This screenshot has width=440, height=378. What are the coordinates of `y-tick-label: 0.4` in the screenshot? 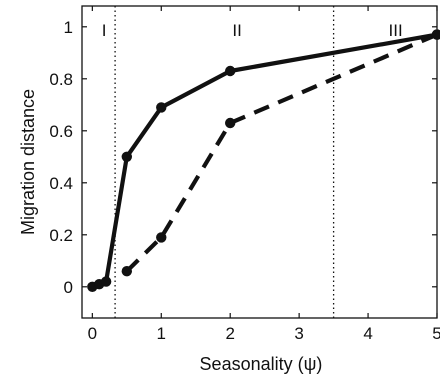 It's located at (61, 183).